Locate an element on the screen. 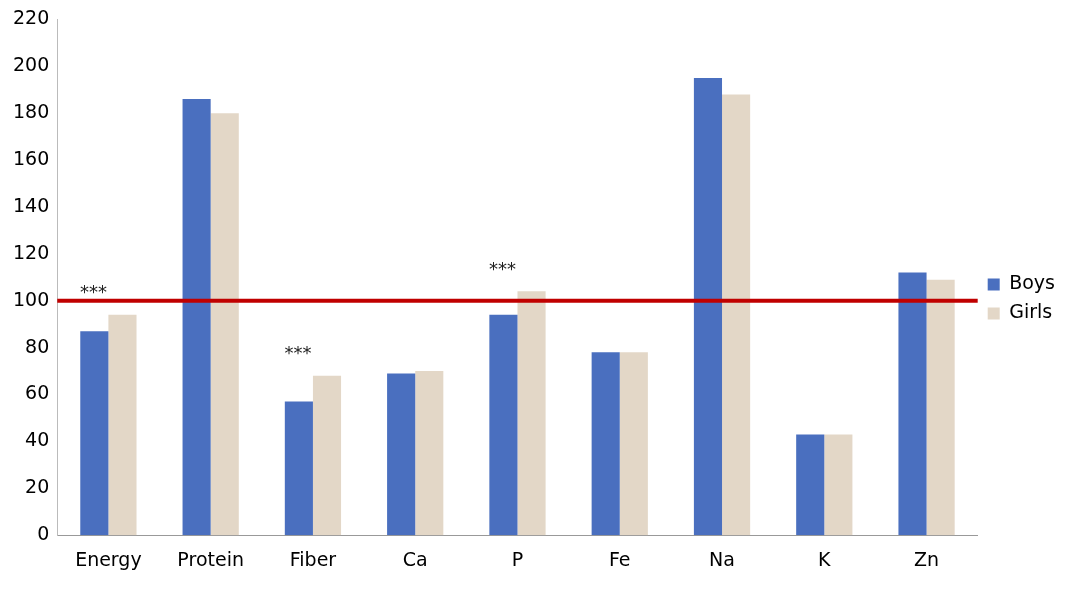 Image resolution: width=1075 pixels, height=596 pixels. y-tick-label: 20 is located at coordinates (37, 486).